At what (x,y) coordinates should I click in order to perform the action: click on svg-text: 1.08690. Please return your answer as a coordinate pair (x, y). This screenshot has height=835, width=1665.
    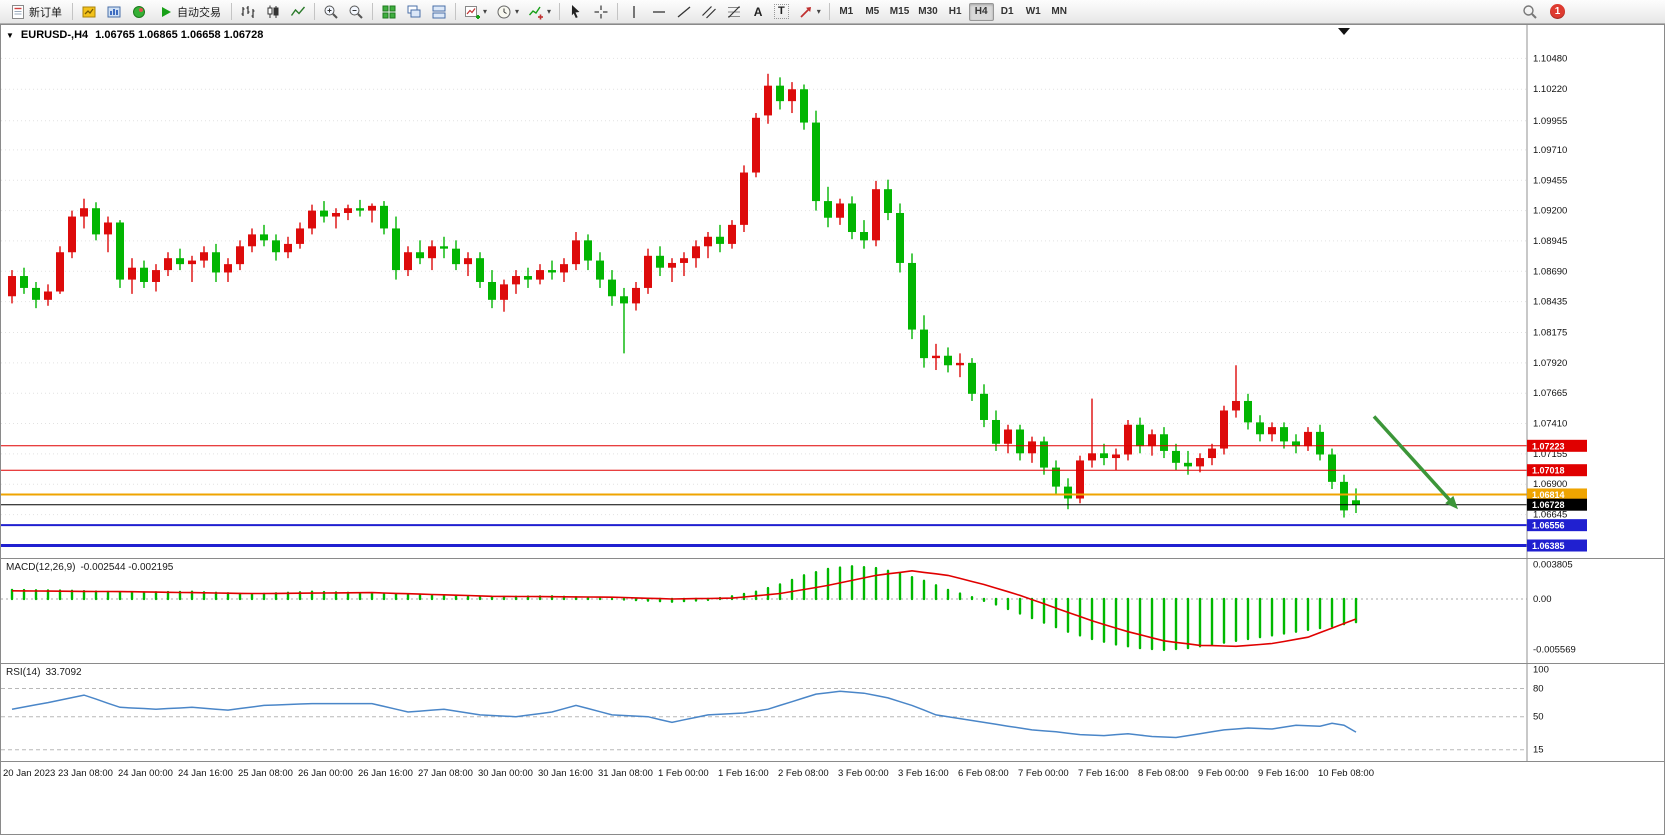
    Looking at the image, I should click on (1550, 271).